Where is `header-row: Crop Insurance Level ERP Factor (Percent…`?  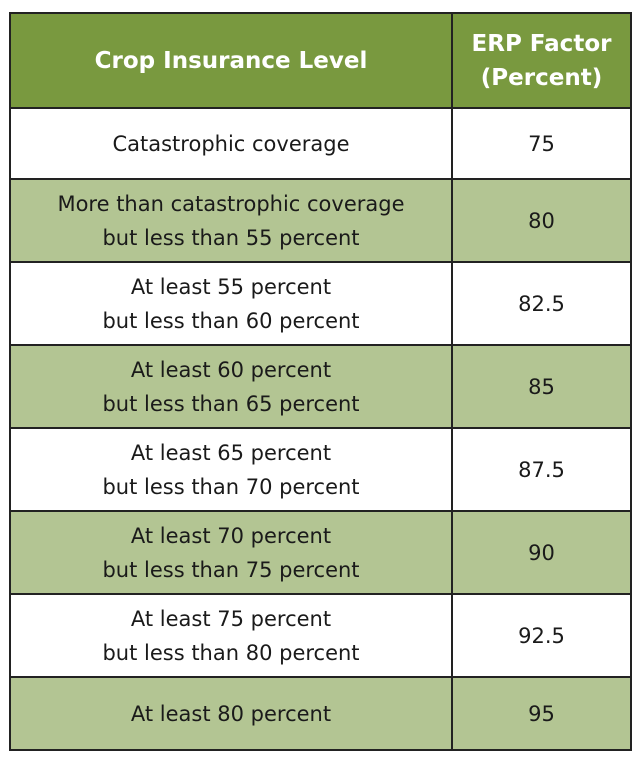 header-row: Crop Insurance Level ERP Factor (Percent… is located at coordinates (320, 60).